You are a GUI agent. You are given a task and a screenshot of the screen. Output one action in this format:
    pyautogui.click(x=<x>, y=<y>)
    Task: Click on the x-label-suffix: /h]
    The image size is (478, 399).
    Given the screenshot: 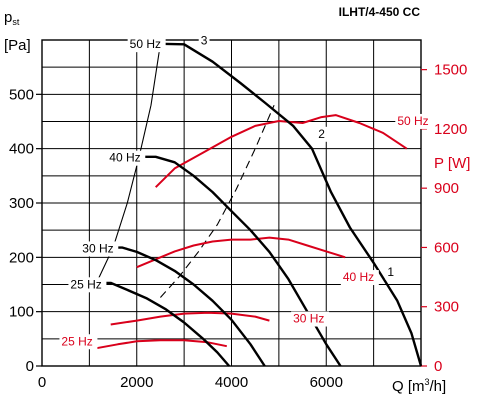 What is the action you would take?
    pyautogui.click(x=438, y=386)
    